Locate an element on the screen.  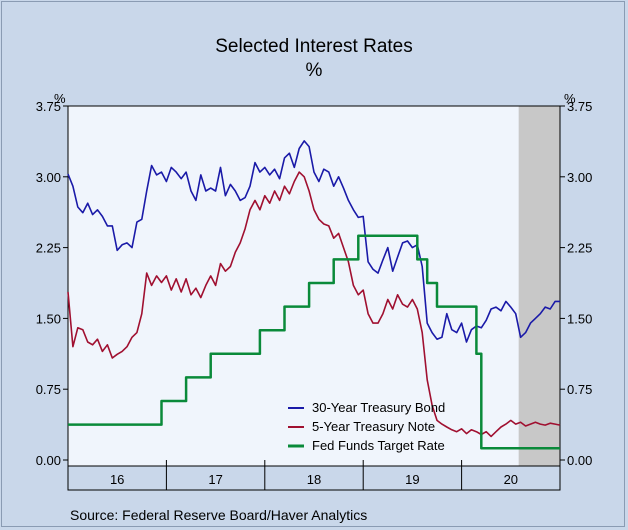
x-tick-label: 16 is located at coordinates (117, 479).